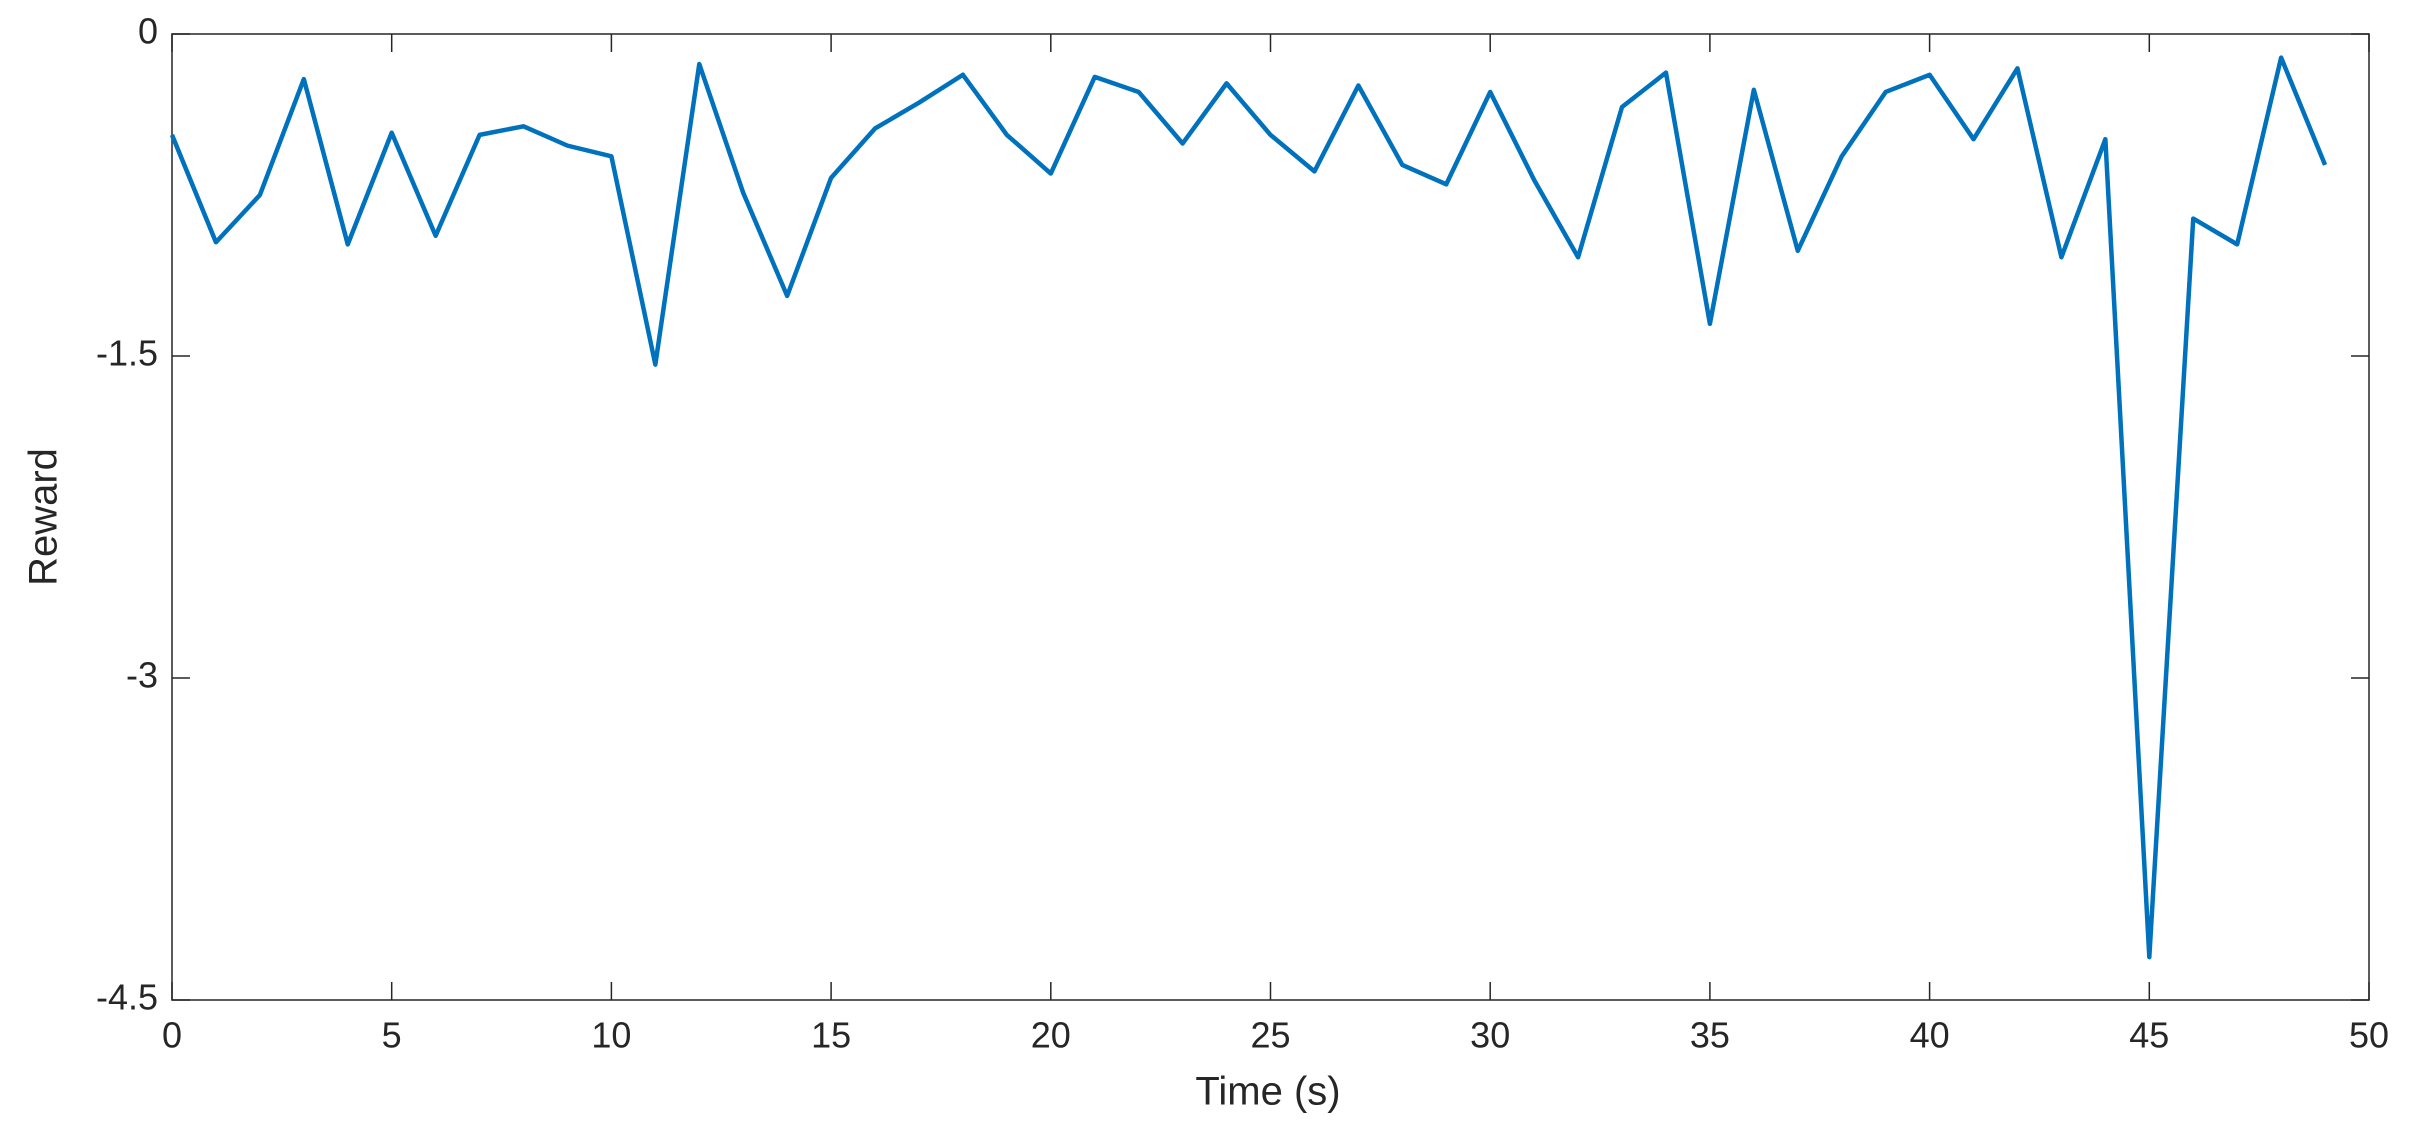 The height and width of the screenshot is (1133, 2412). What do you see at coordinates (1267, 1092) in the screenshot?
I see `x-axis-label: Time (s)` at bounding box center [1267, 1092].